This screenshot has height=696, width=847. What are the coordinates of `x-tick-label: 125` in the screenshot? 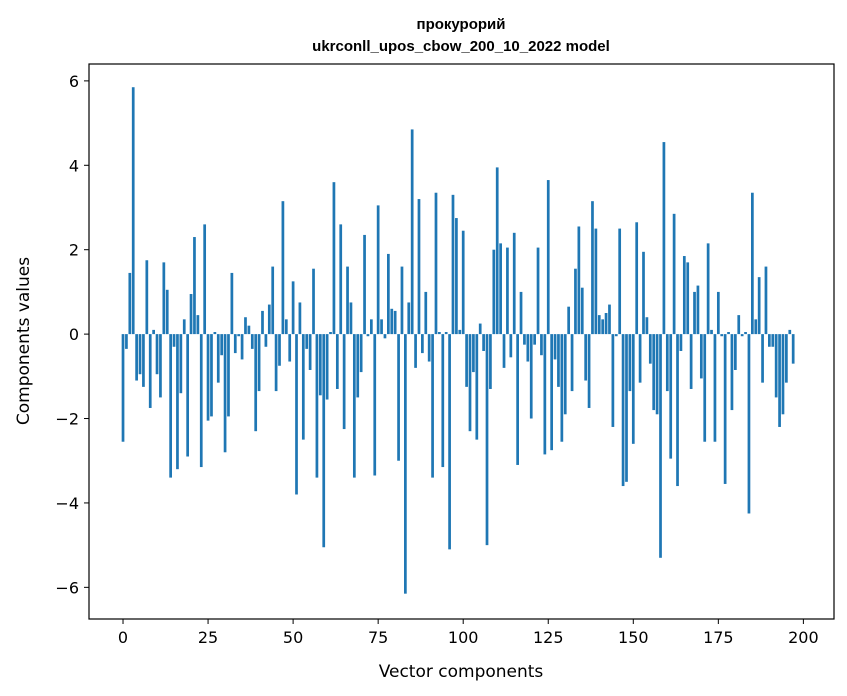 It's located at (548, 637).